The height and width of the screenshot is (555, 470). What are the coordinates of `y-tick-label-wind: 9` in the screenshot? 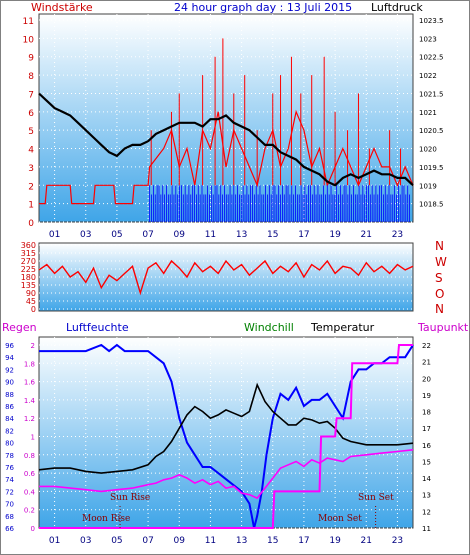 It's located at (31, 59).